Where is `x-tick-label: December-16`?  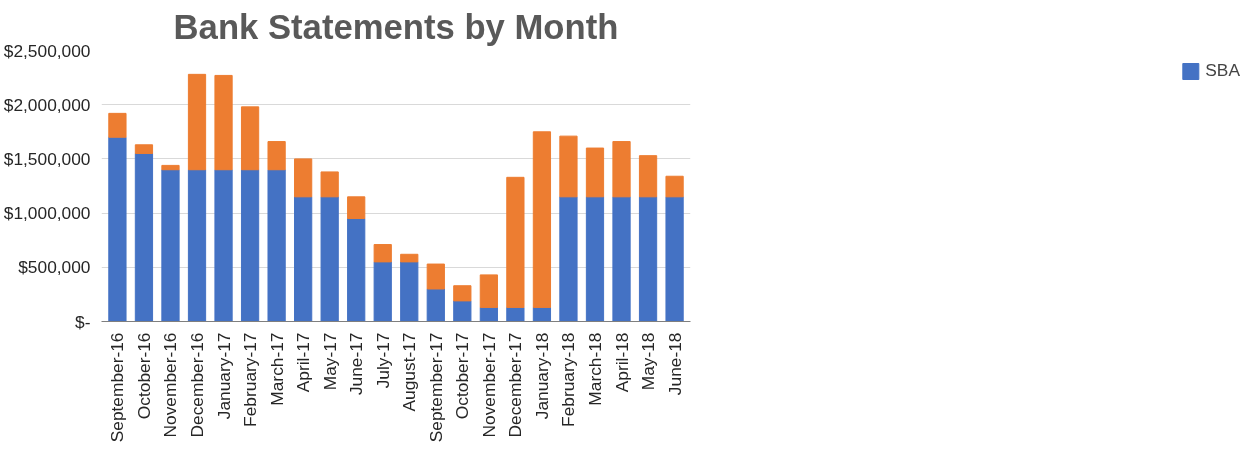
x-tick-label: December-16 is located at coordinates (197, 385).